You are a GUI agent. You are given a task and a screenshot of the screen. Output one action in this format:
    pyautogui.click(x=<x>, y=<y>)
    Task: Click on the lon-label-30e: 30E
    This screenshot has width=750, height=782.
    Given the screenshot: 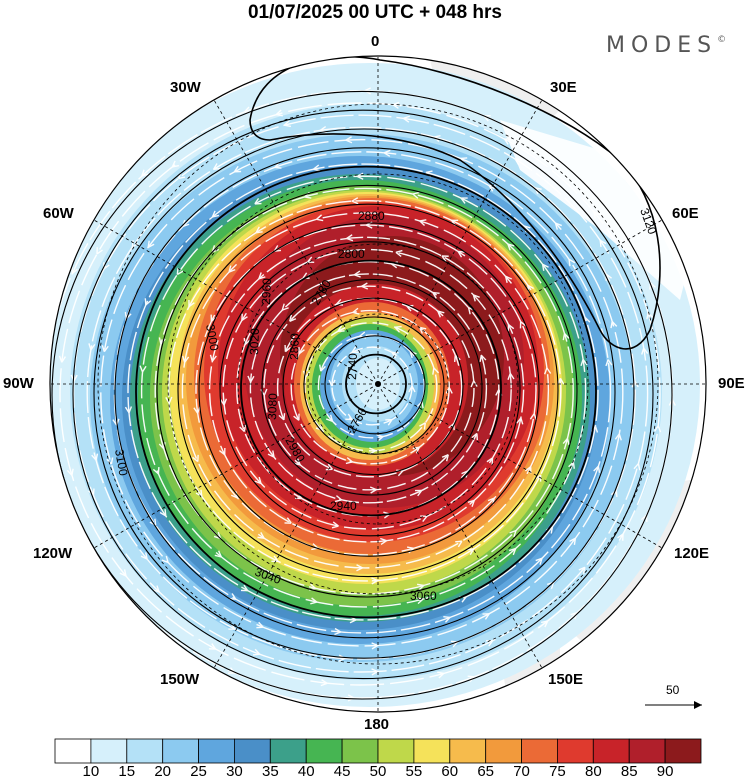 What is the action you would take?
    pyautogui.click(x=563, y=87)
    